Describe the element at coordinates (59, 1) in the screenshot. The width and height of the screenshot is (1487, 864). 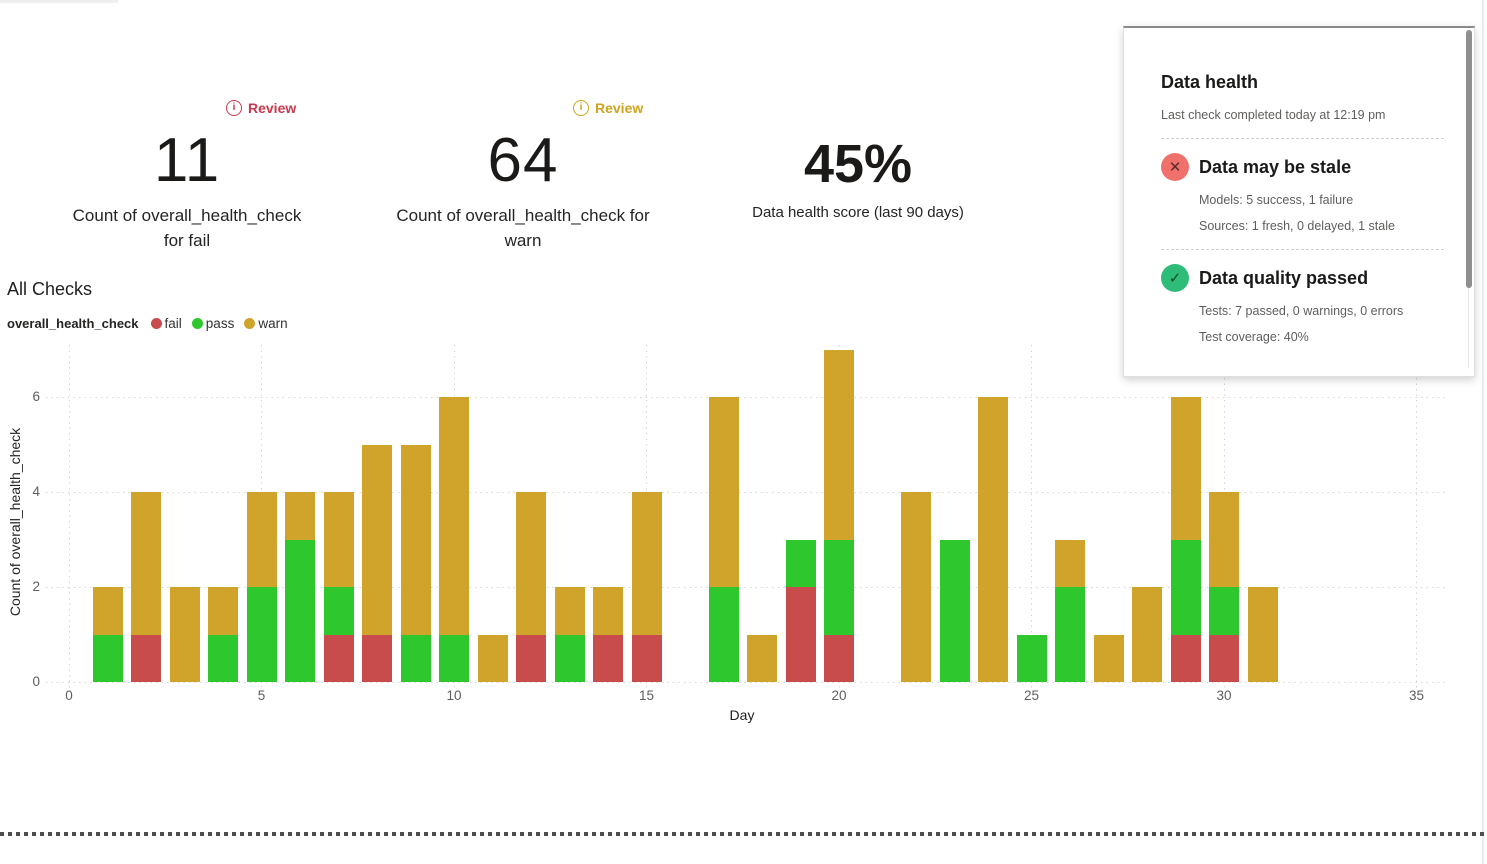
I see `top-edge-strip` at that location.